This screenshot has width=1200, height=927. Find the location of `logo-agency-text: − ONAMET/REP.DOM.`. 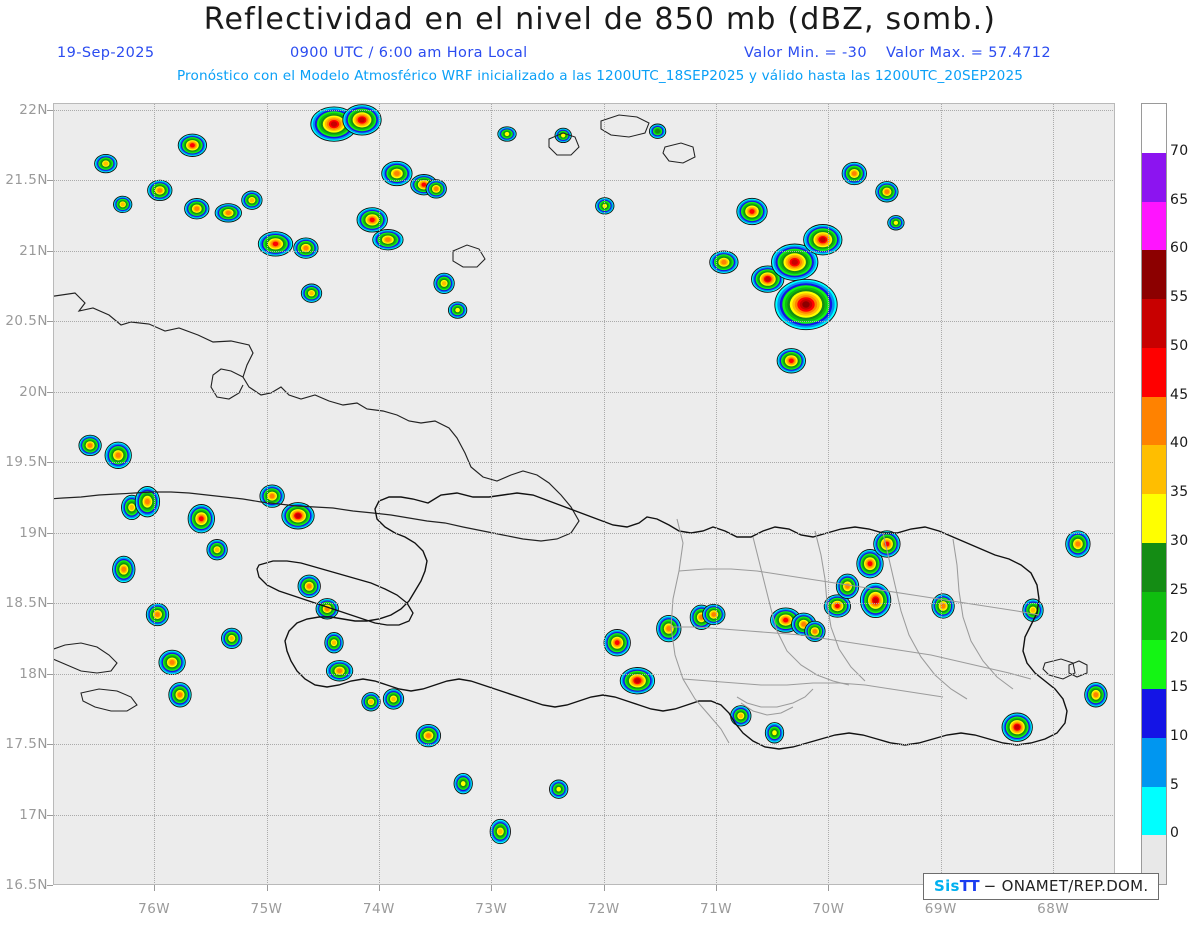

logo-agency-text: − ONAMET/REP.DOM. is located at coordinates (1066, 886).